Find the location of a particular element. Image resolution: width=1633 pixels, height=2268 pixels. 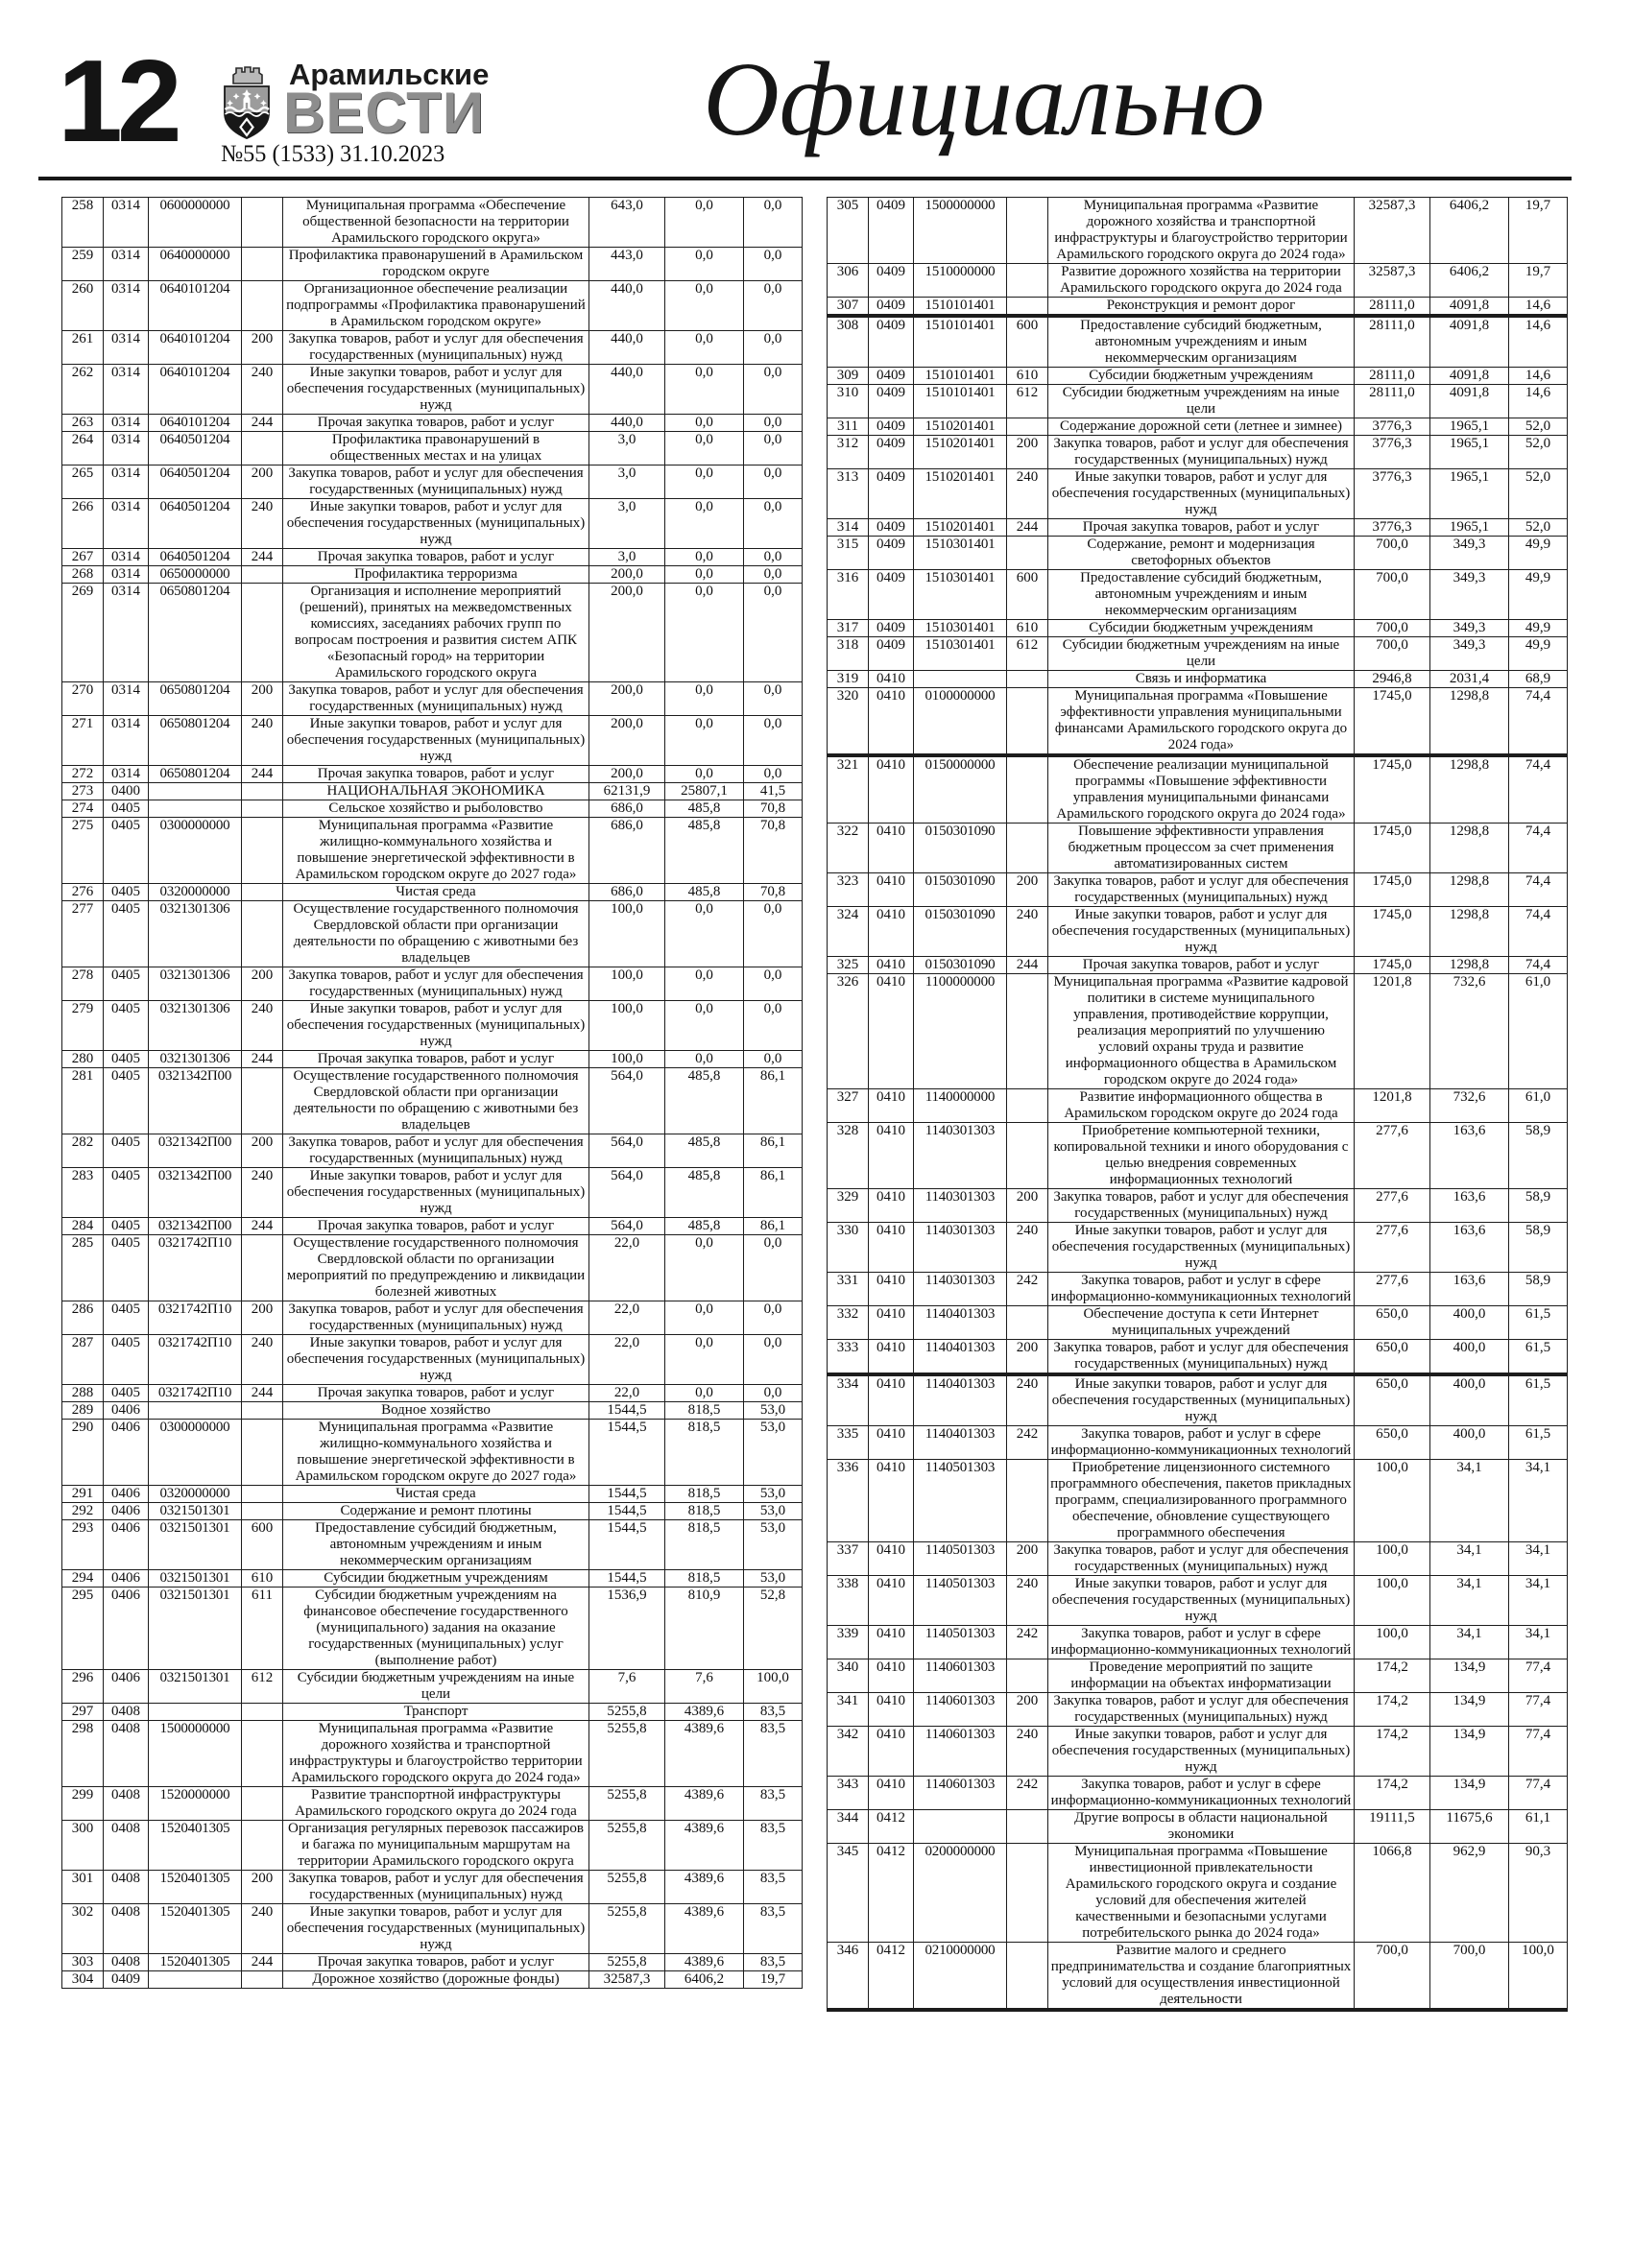

row-number-cell: 300 is located at coordinates (83, 1845).